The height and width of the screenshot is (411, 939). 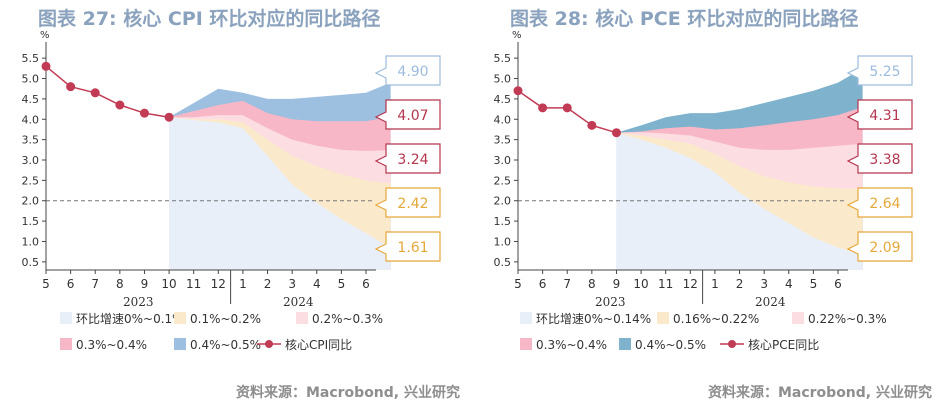 I want to click on end-label: 5.25, so click(x=884, y=72).